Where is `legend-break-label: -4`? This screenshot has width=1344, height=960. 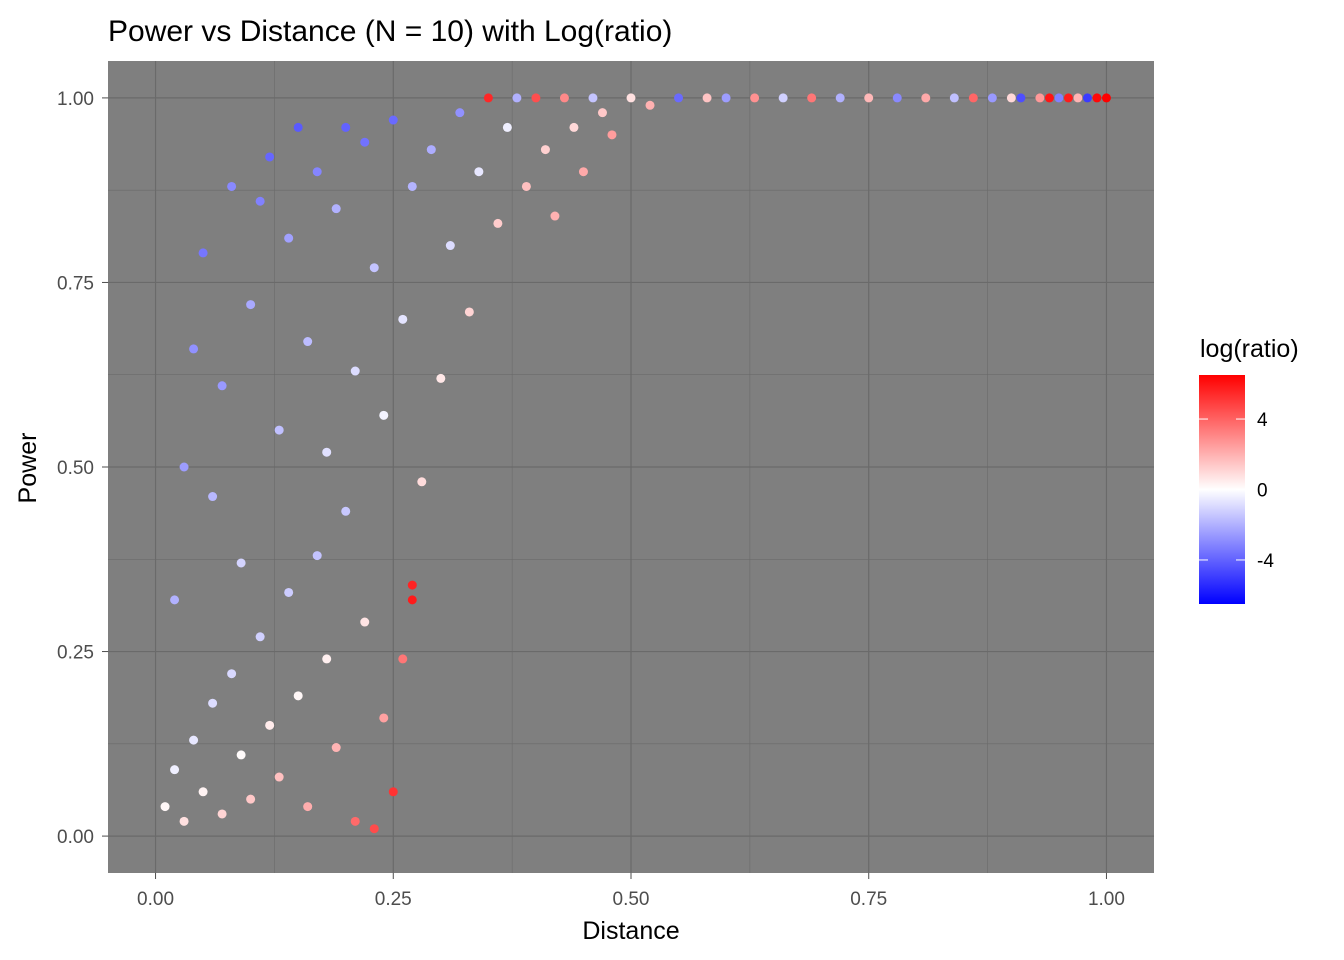
legend-break-label: -4 is located at coordinates (1265, 561).